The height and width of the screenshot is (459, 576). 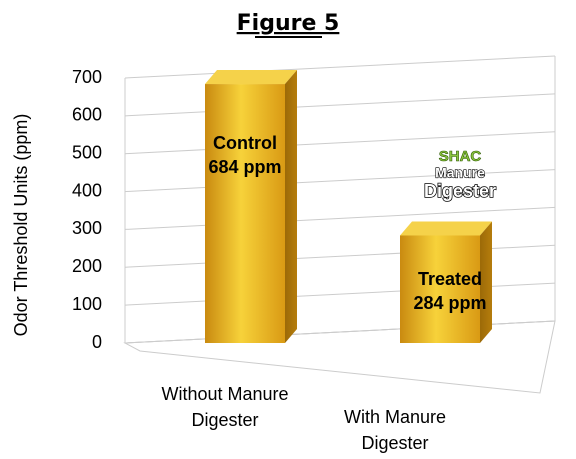 I want to click on y-tick-label: 500, so click(x=87, y=152).